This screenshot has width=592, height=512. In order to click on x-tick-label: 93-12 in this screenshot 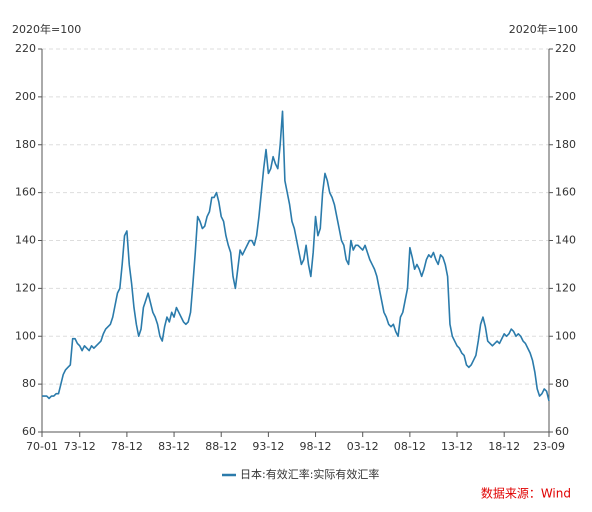, I will do `click(268, 446)`.